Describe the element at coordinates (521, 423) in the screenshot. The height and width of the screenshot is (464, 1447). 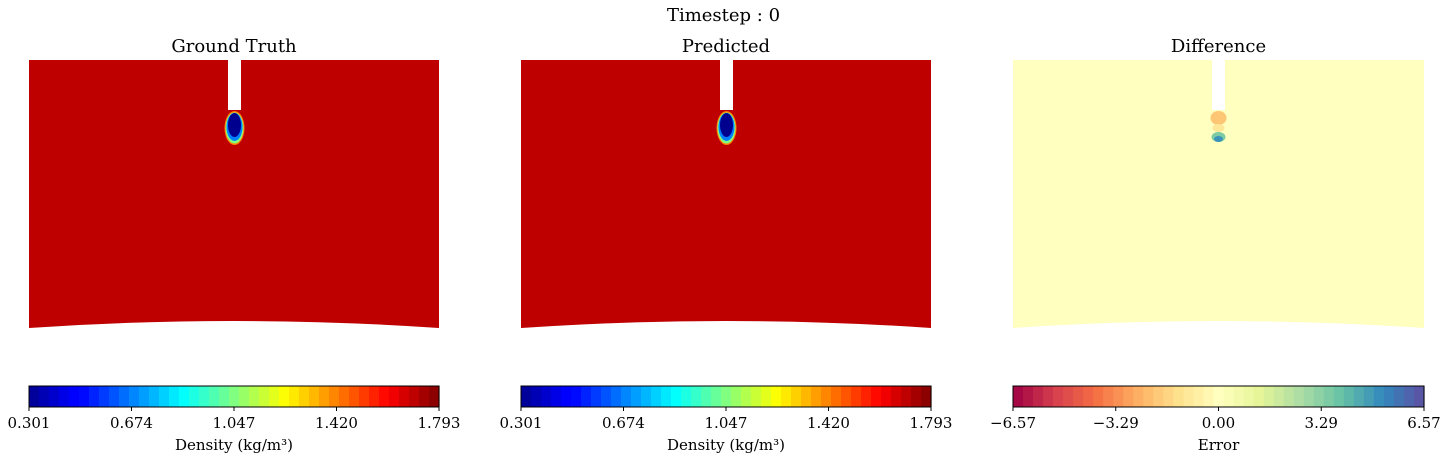
I see `colorbar-tick-label: 0.301` at that location.